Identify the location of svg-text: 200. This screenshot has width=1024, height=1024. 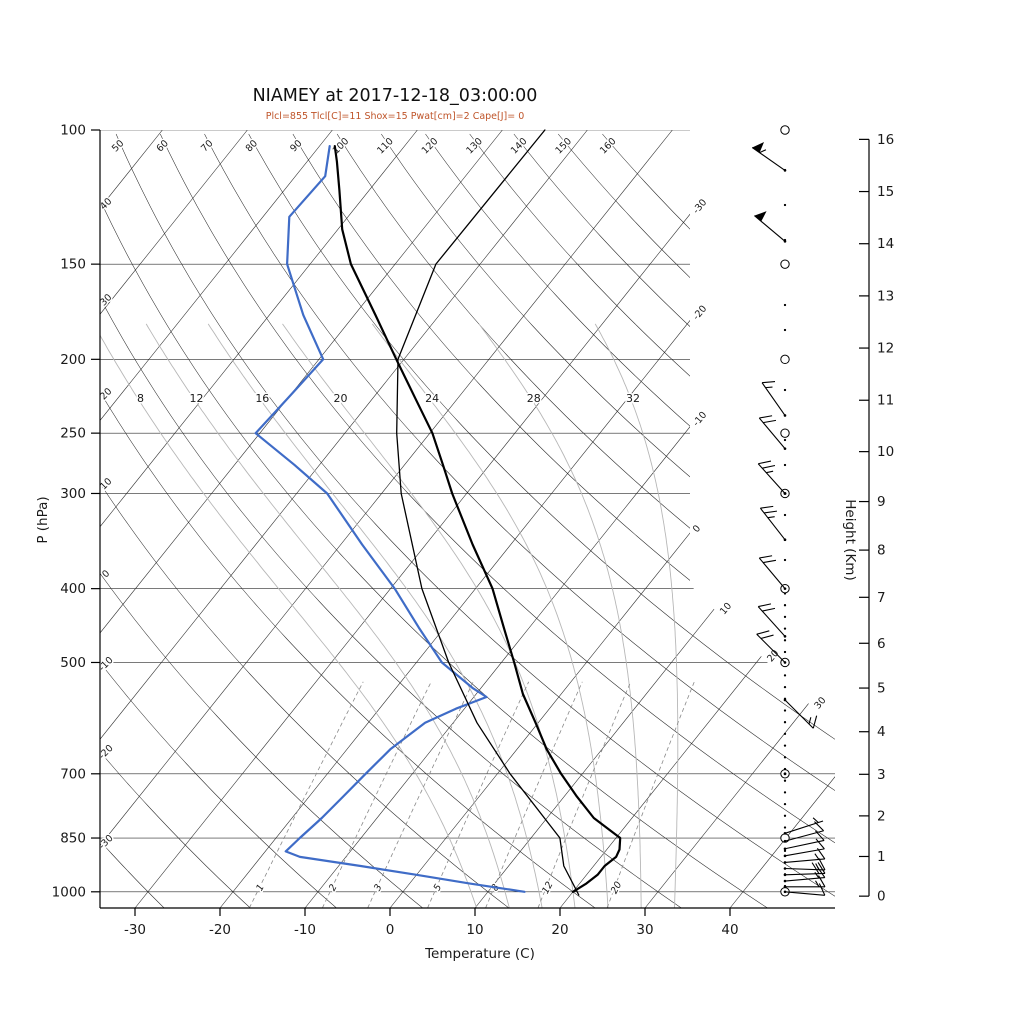
(73, 360).